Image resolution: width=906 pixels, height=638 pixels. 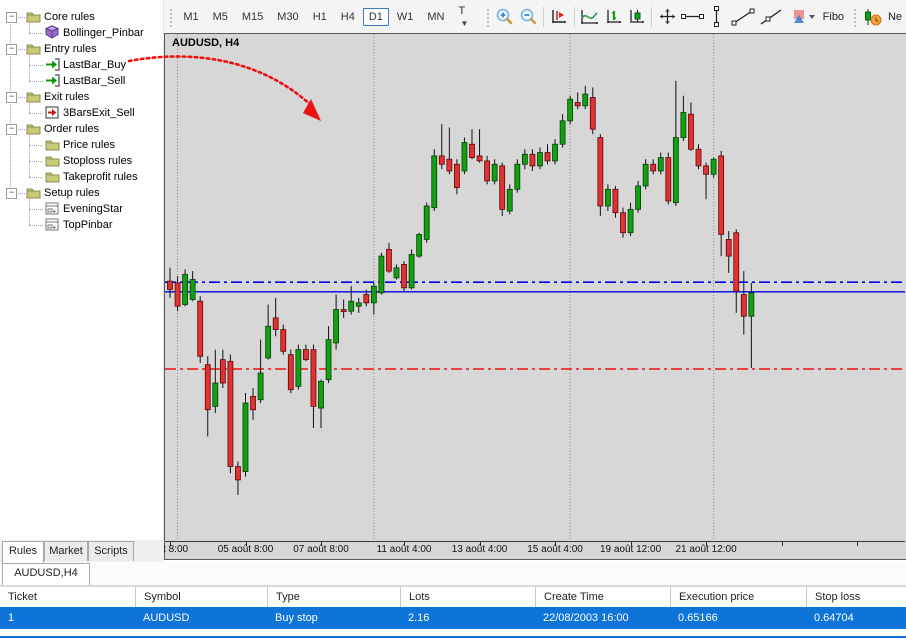 What do you see at coordinates (321, 549) in the screenshot?
I see `axis-tick-label: 07 août 8:00` at bounding box center [321, 549].